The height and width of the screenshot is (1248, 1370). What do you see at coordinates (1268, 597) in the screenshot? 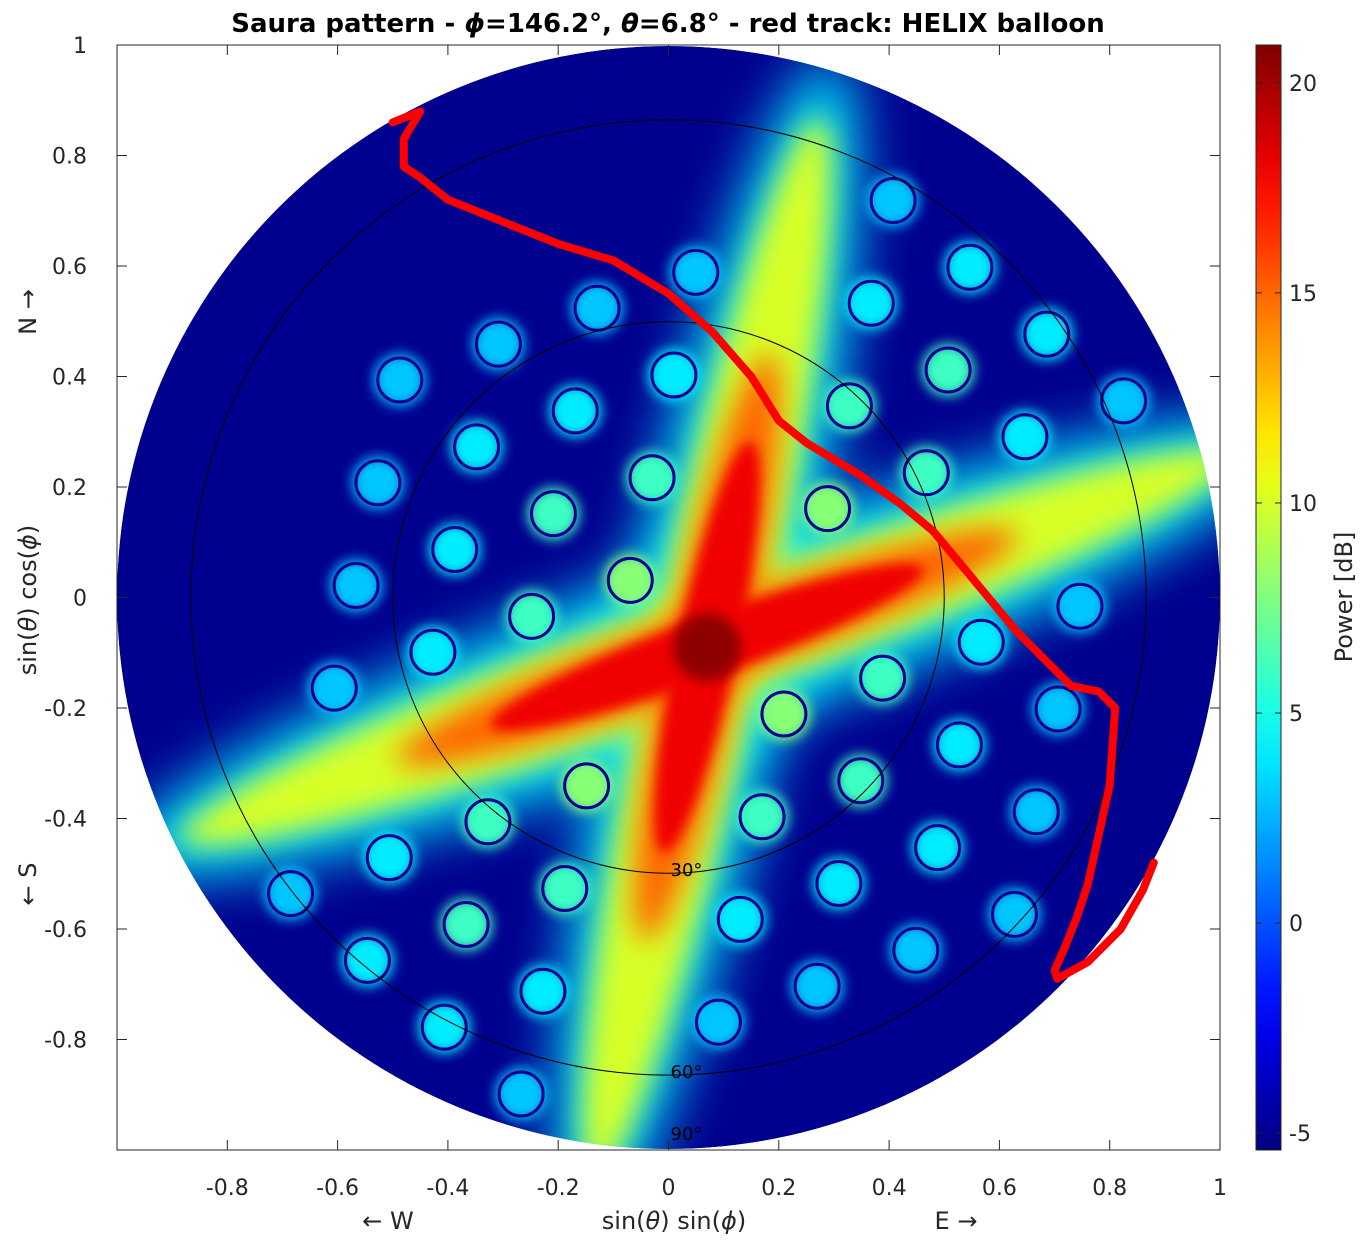
I see `colorbar` at bounding box center [1268, 597].